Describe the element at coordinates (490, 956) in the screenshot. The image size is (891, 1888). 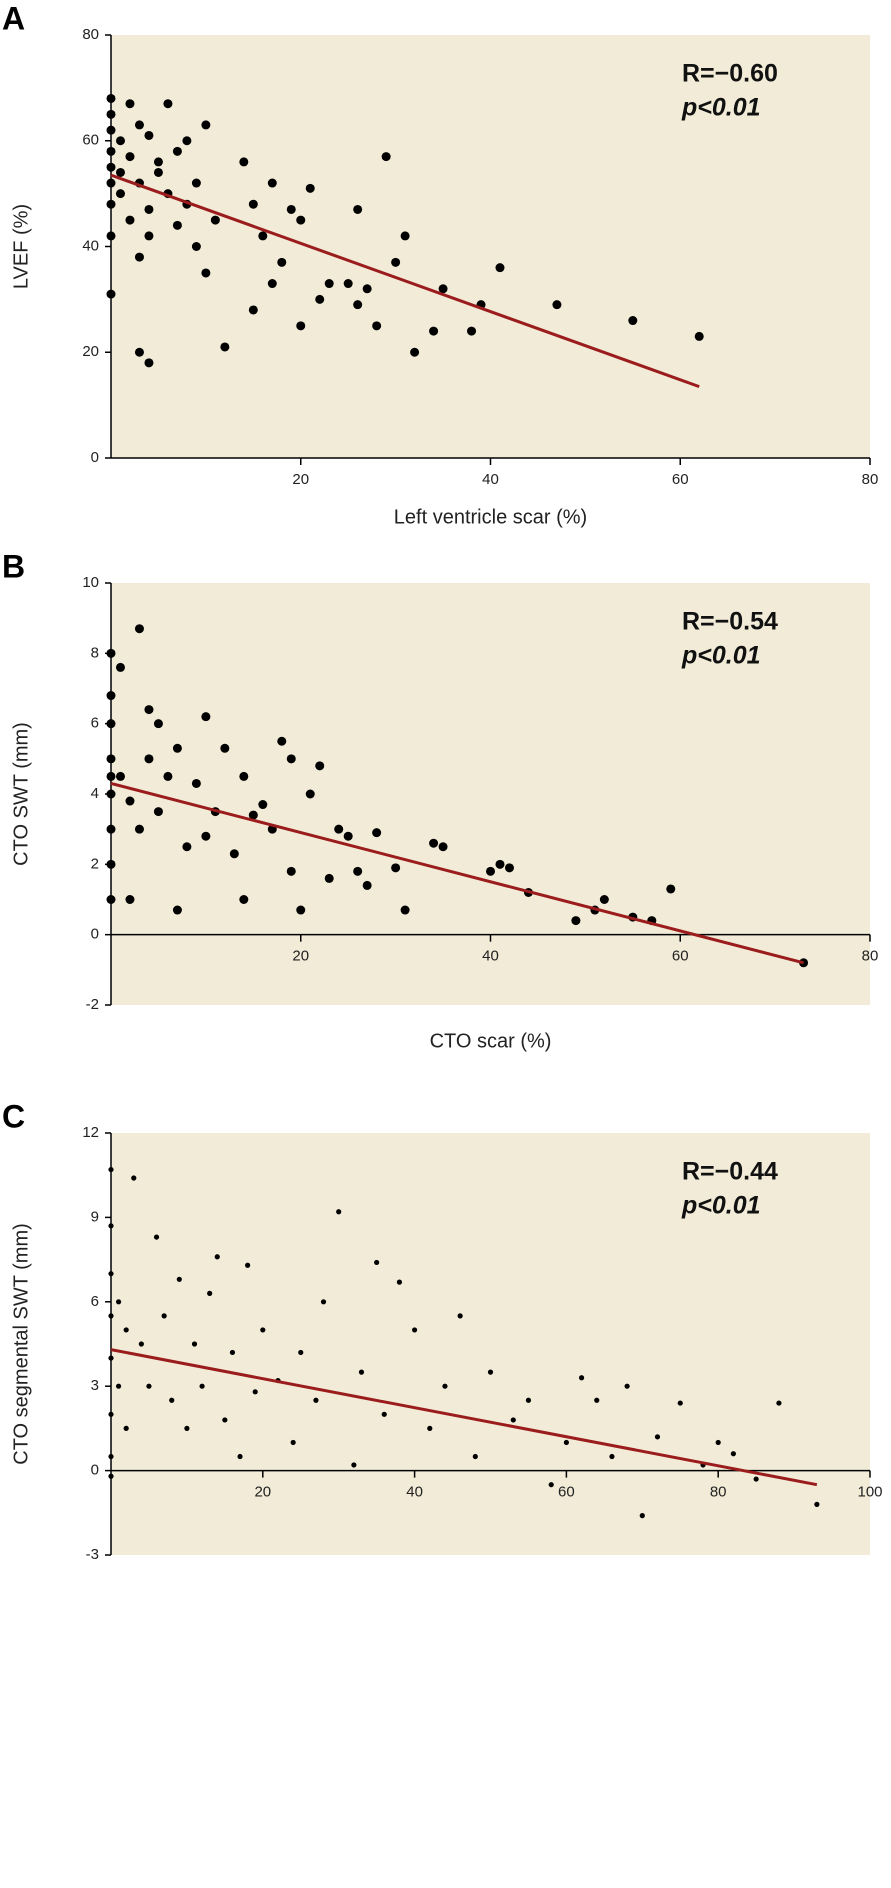
I see `x-tick-label: 40` at that location.